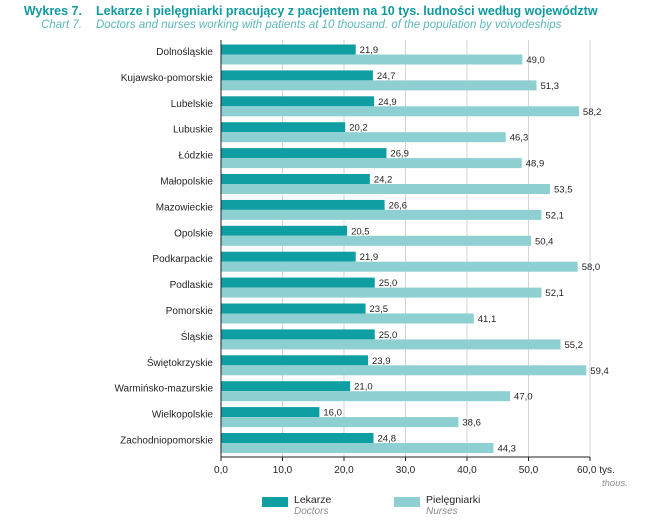 This screenshot has height=521, width=669. Describe the element at coordinates (183, 415) in the screenshot. I see `category-label: Wielkopolskie` at that location.